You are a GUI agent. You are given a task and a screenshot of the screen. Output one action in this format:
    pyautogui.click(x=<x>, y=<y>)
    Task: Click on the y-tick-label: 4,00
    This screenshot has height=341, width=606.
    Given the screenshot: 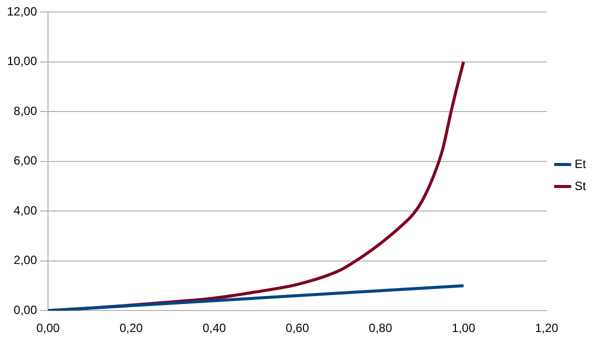 What is the action you would take?
    pyautogui.click(x=26, y=210)
    